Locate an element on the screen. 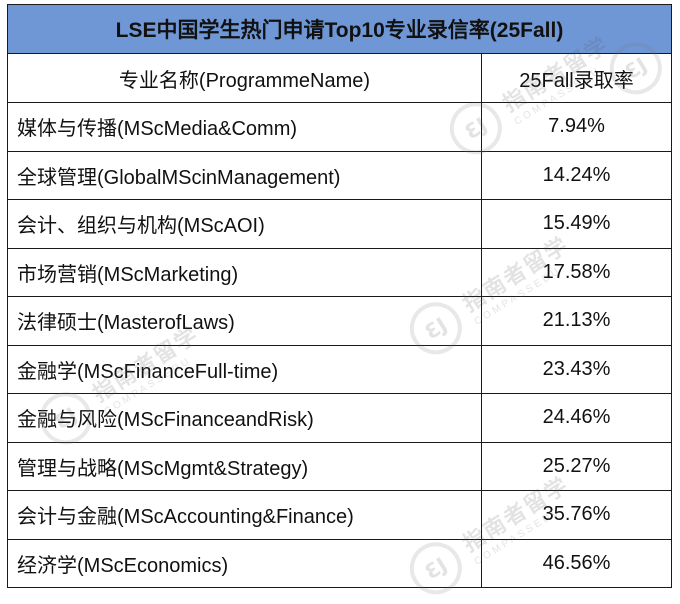 This screenshot has height=604, width=680. column-header-programme: 专业名称(ProgrammeName) is located at coordinates (244, 78).